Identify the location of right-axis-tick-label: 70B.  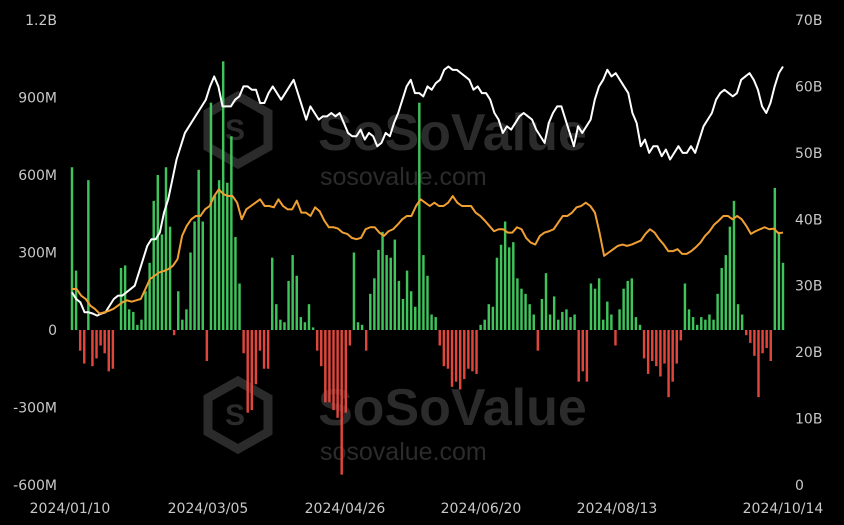
(808, 21).